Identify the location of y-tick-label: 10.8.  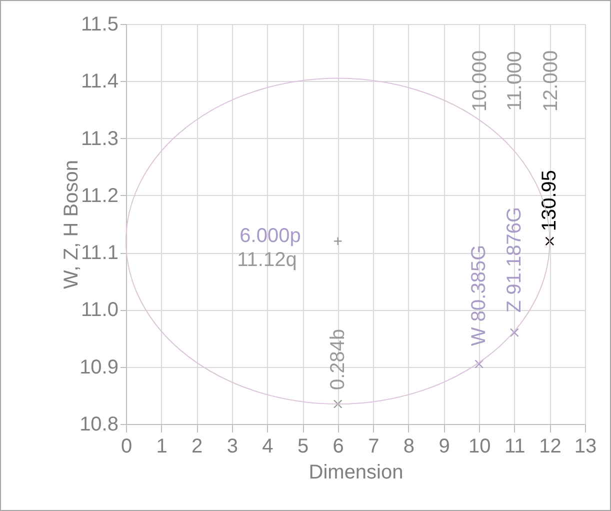
(99, 425).